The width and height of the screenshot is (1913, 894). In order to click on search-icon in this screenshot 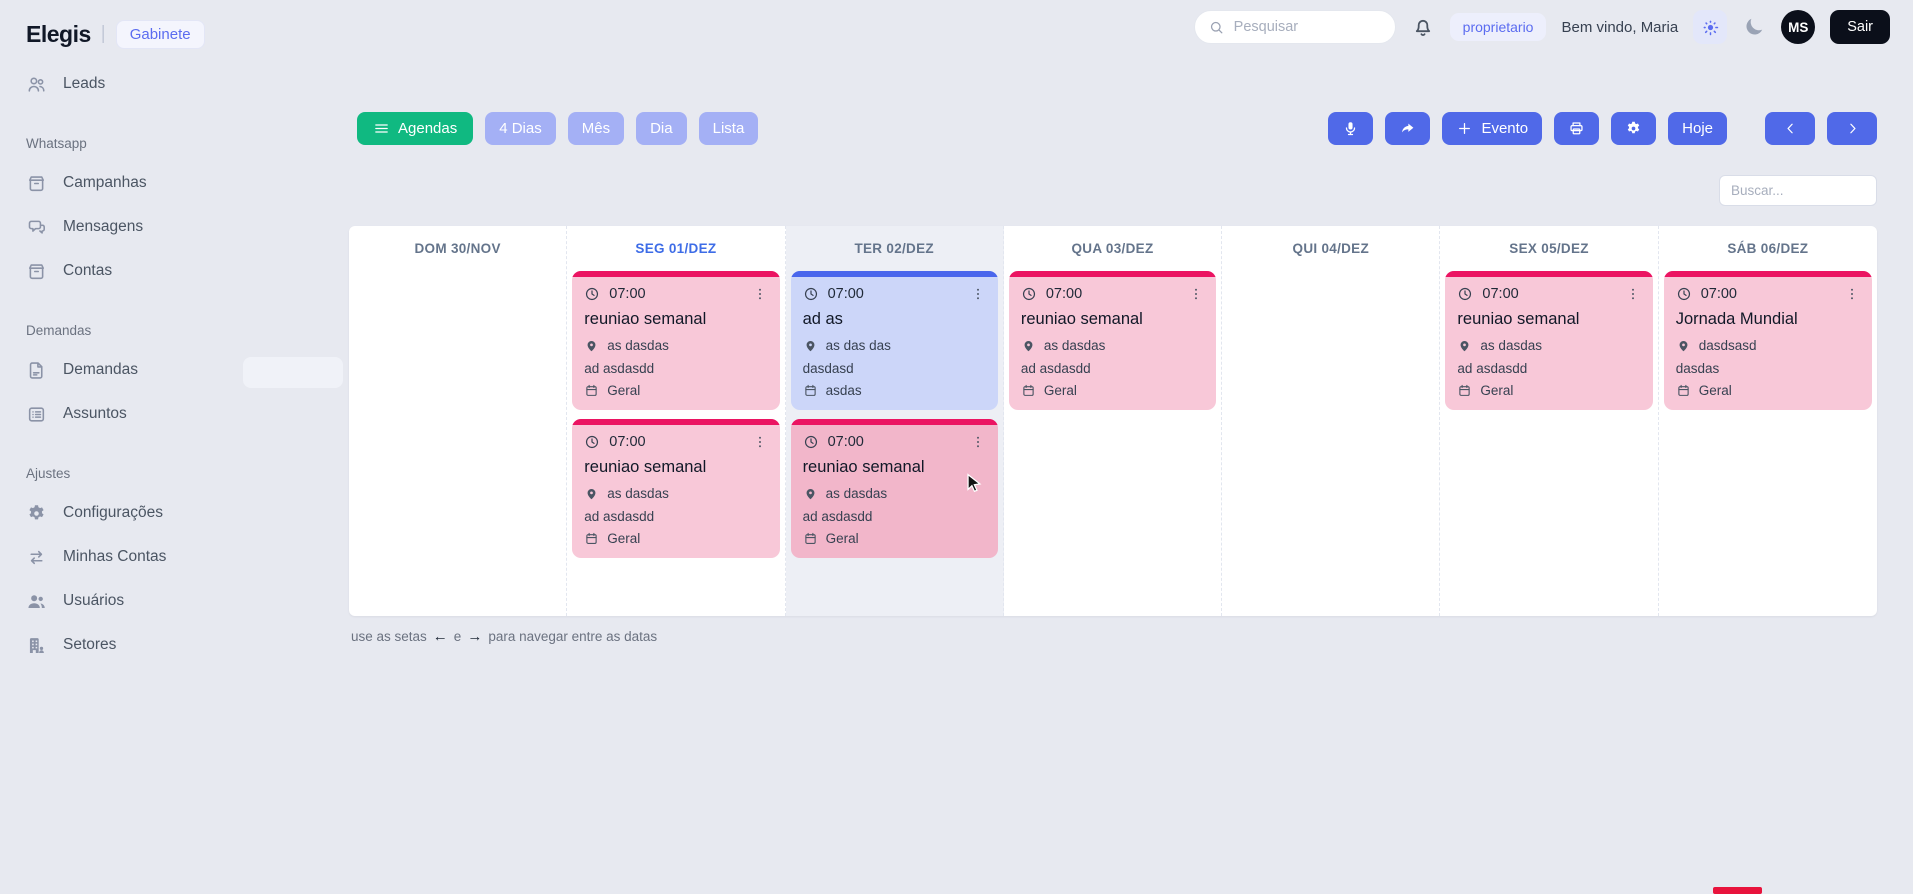, I will do `click(1216, 27)`.